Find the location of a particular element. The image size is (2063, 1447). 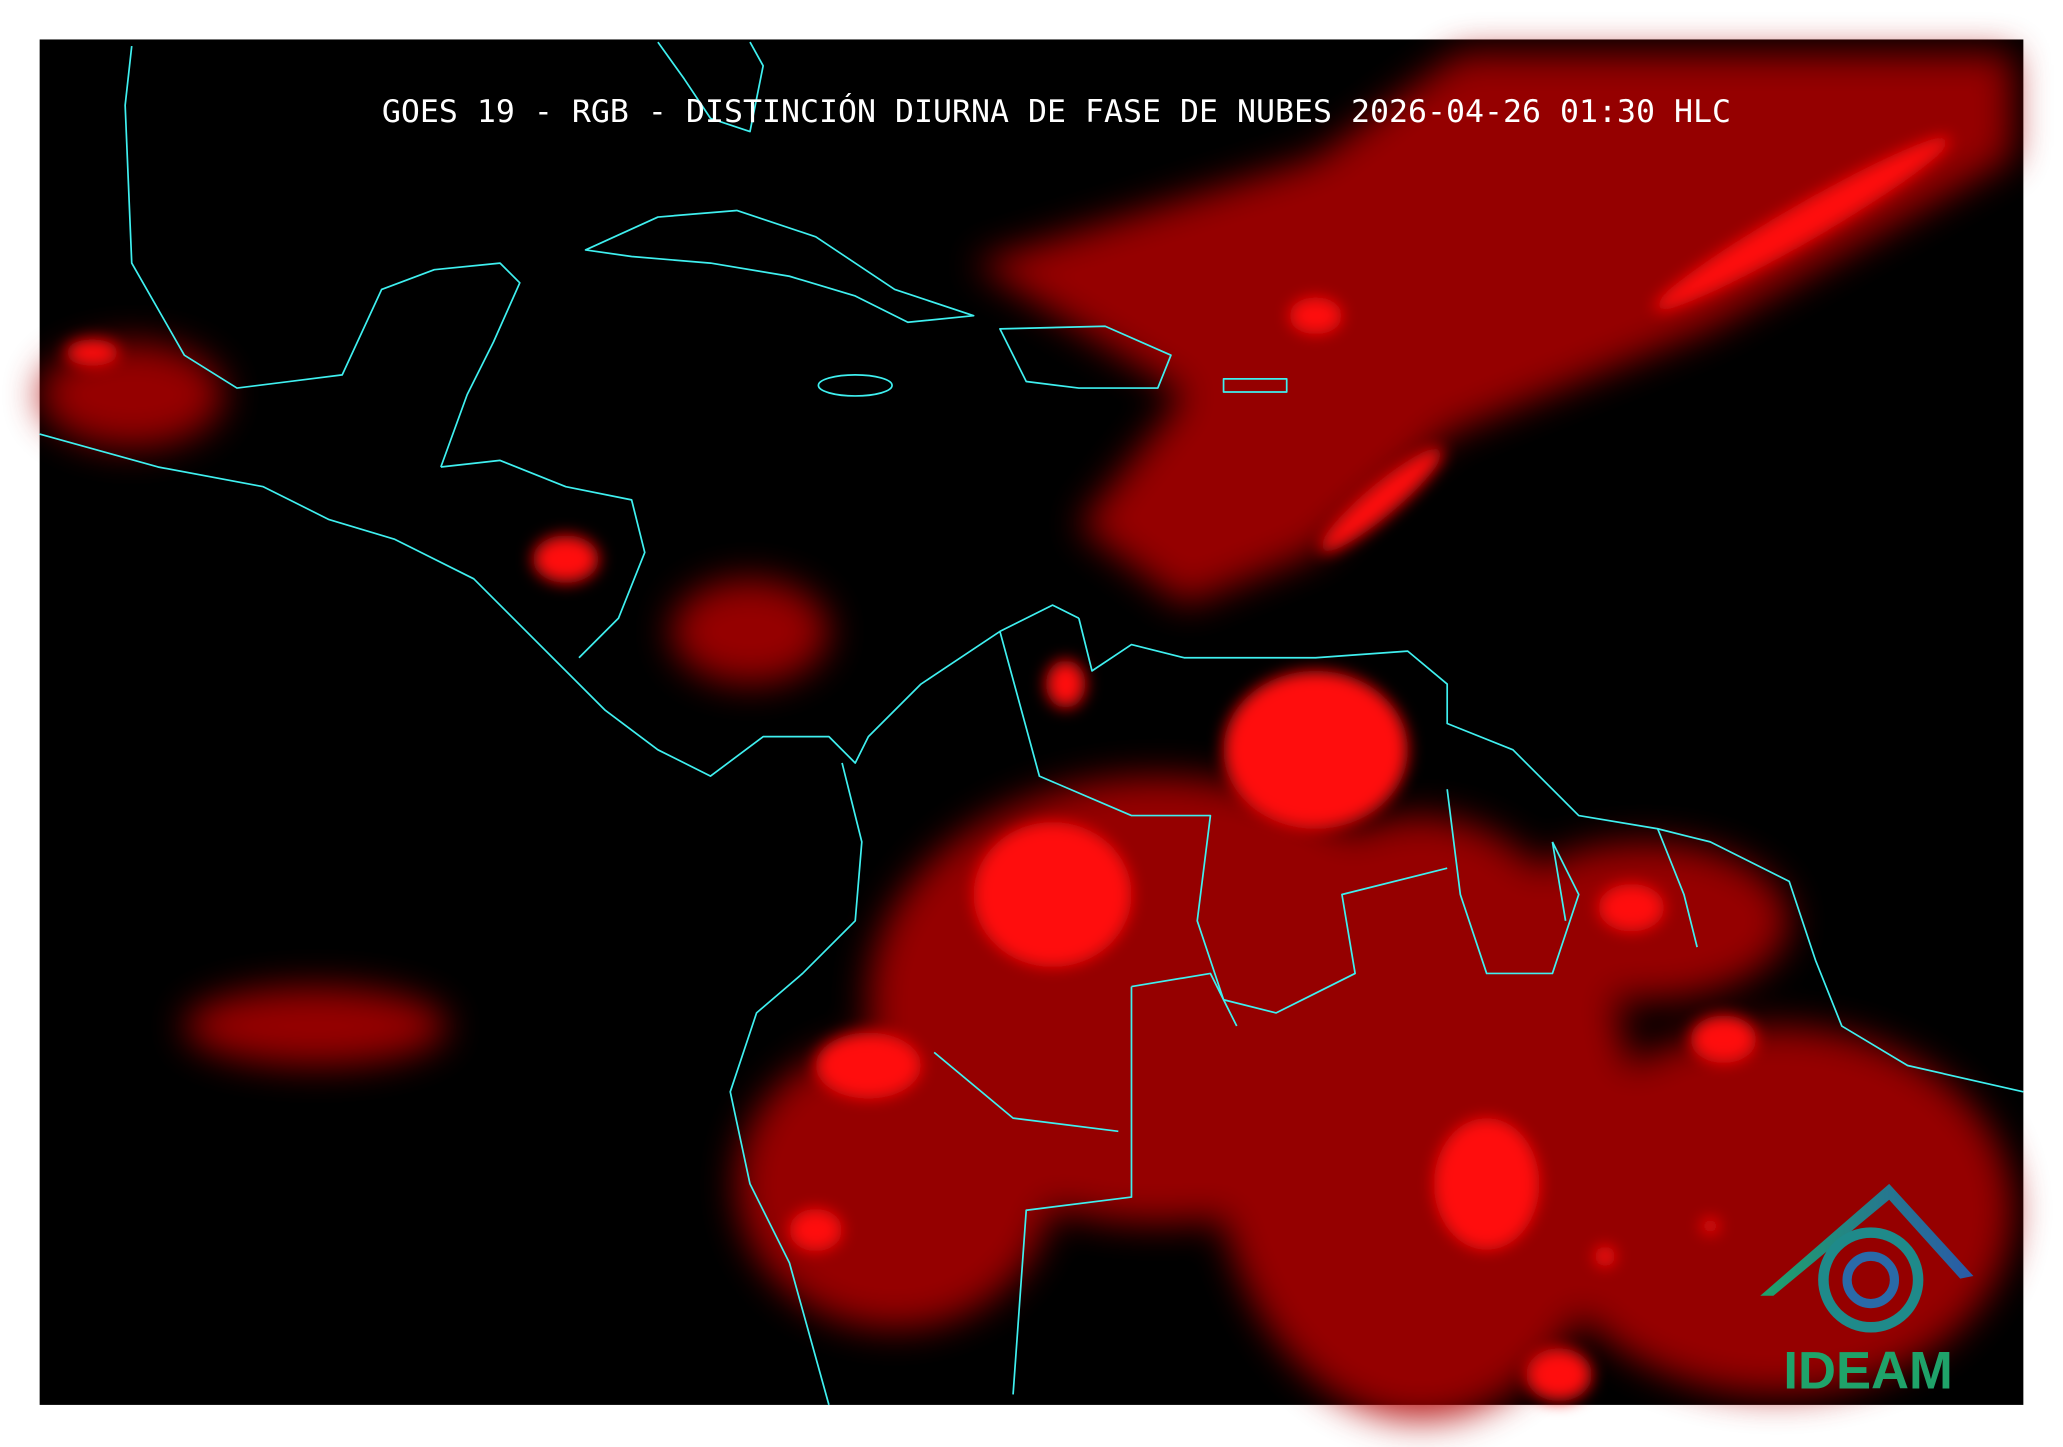

logo-roof is located at coordinates (1867, 1239).